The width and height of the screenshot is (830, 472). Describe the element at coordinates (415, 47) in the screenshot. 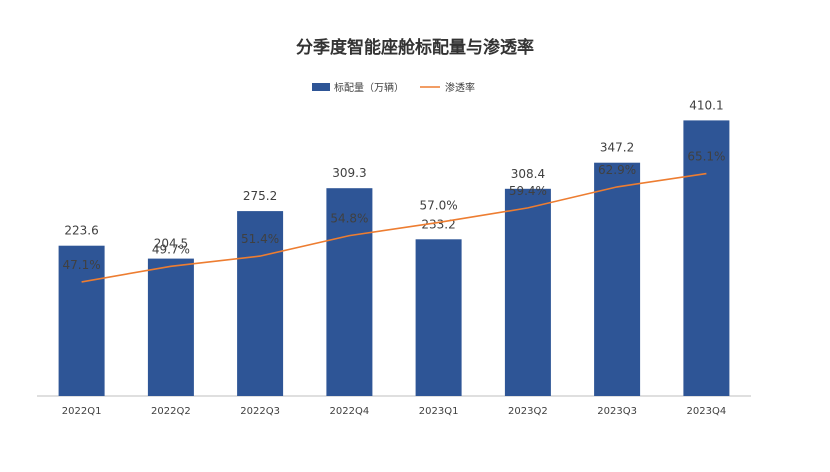

I see `chart-title: 分季度智能座舱标配量与渗透率` at that location.